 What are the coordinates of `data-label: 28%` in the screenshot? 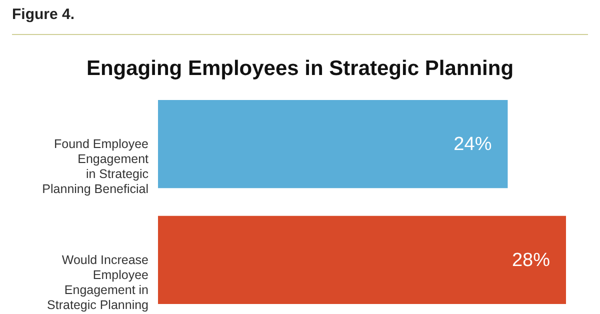 It's located at (531, 260).